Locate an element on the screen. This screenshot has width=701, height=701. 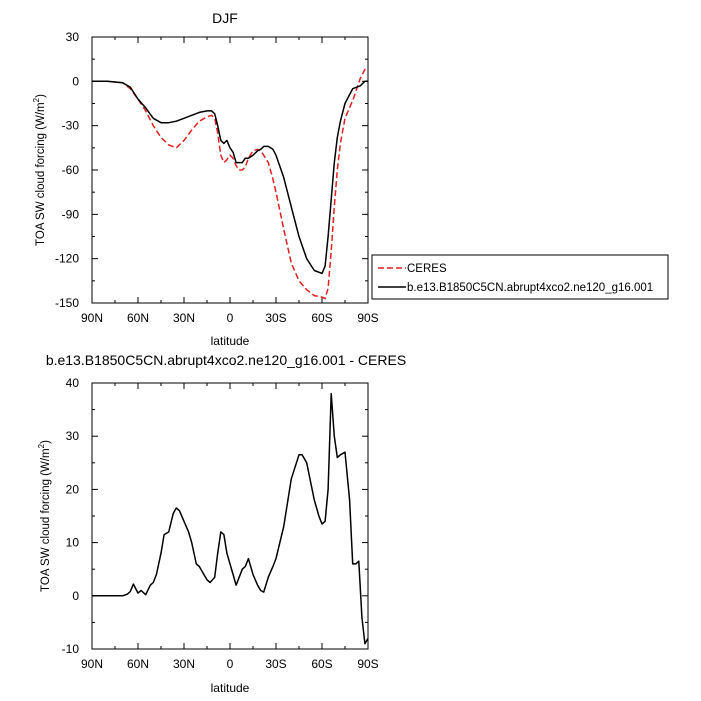
chart-bottom-y-axis-label: TOA SW cloud forcing (W/m2) is located at coordinates (44, 516).